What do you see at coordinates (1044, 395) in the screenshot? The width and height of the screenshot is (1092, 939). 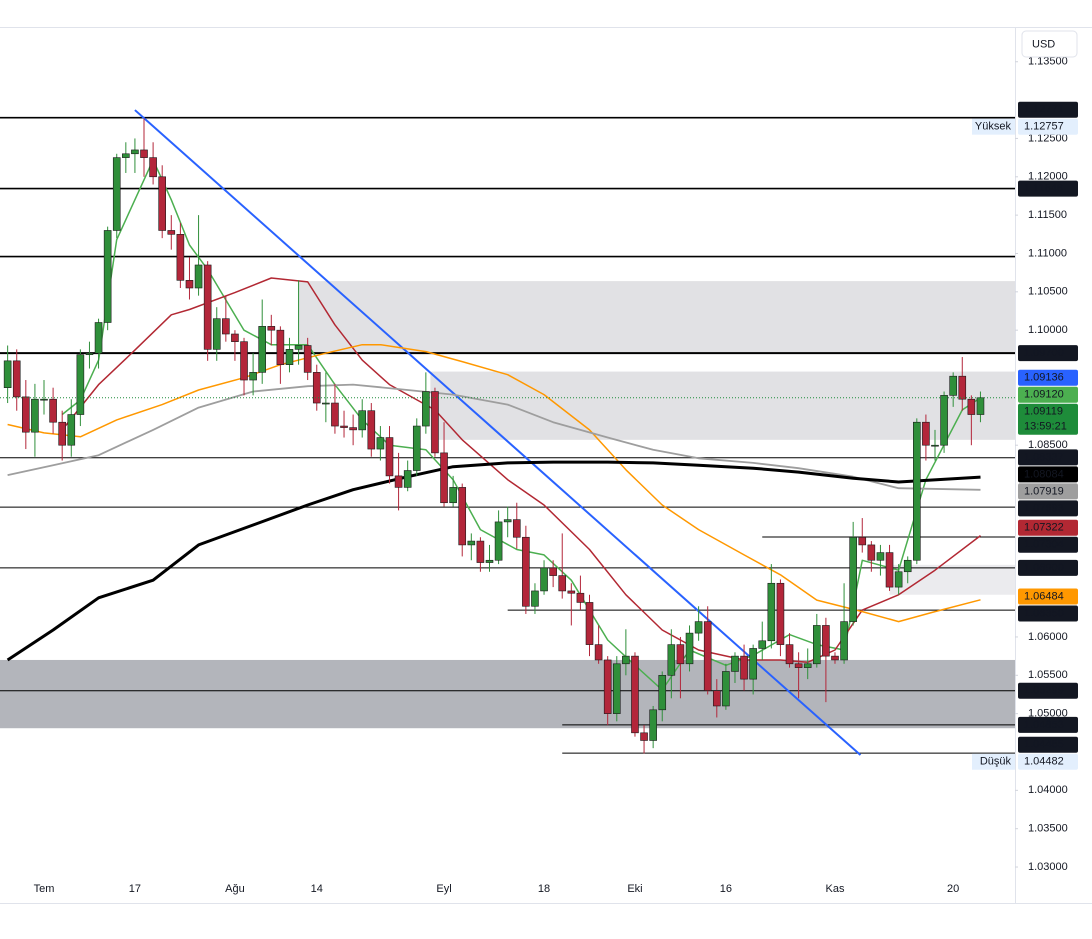 I see `price-badge-label: 1.09120` at bounding box center [1044, 395].